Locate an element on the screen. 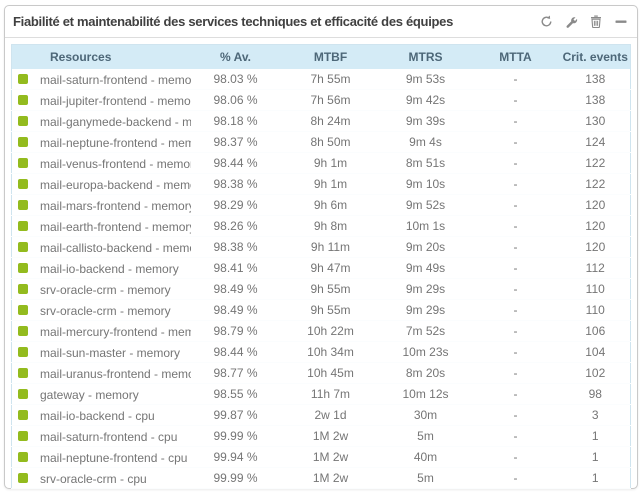  minus-icon is located at coordinates (621, 22).